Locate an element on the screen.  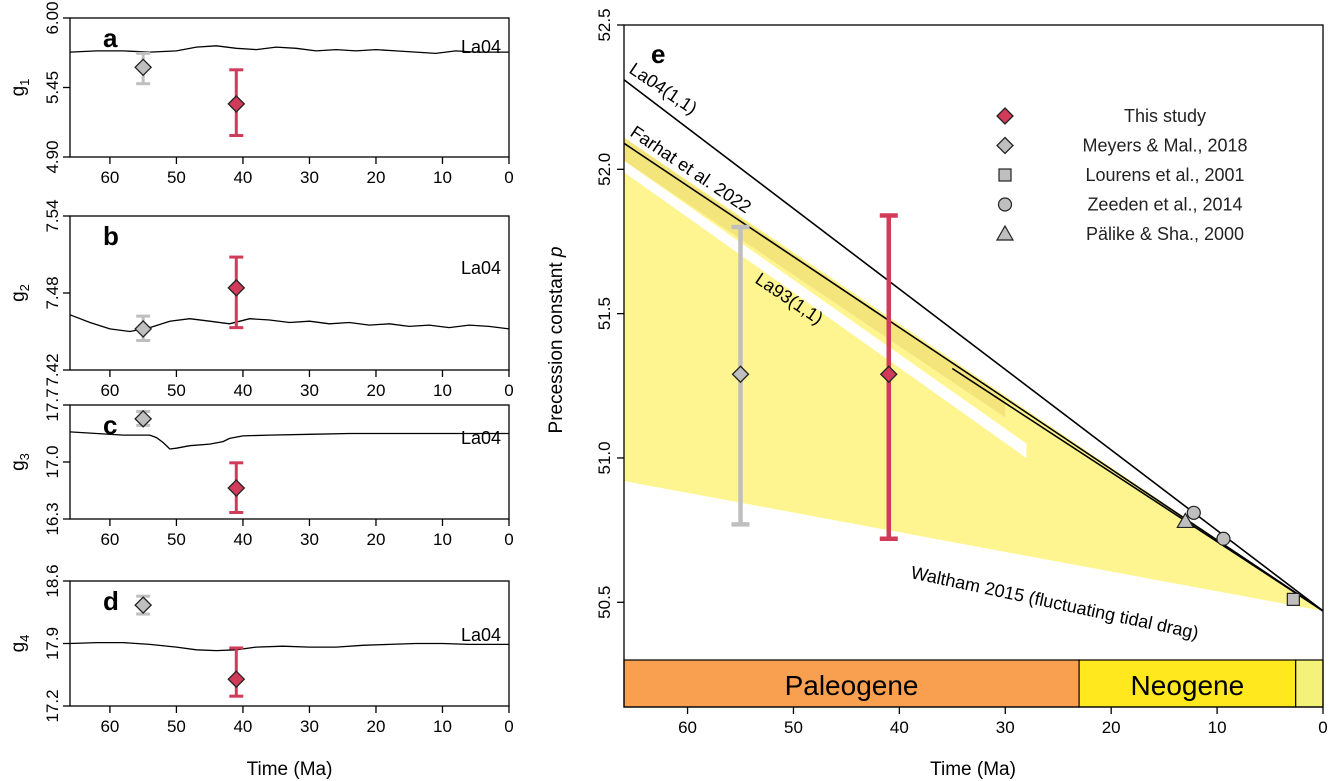
y-tick-label: 6.00 is located at coordinates (52, 17).